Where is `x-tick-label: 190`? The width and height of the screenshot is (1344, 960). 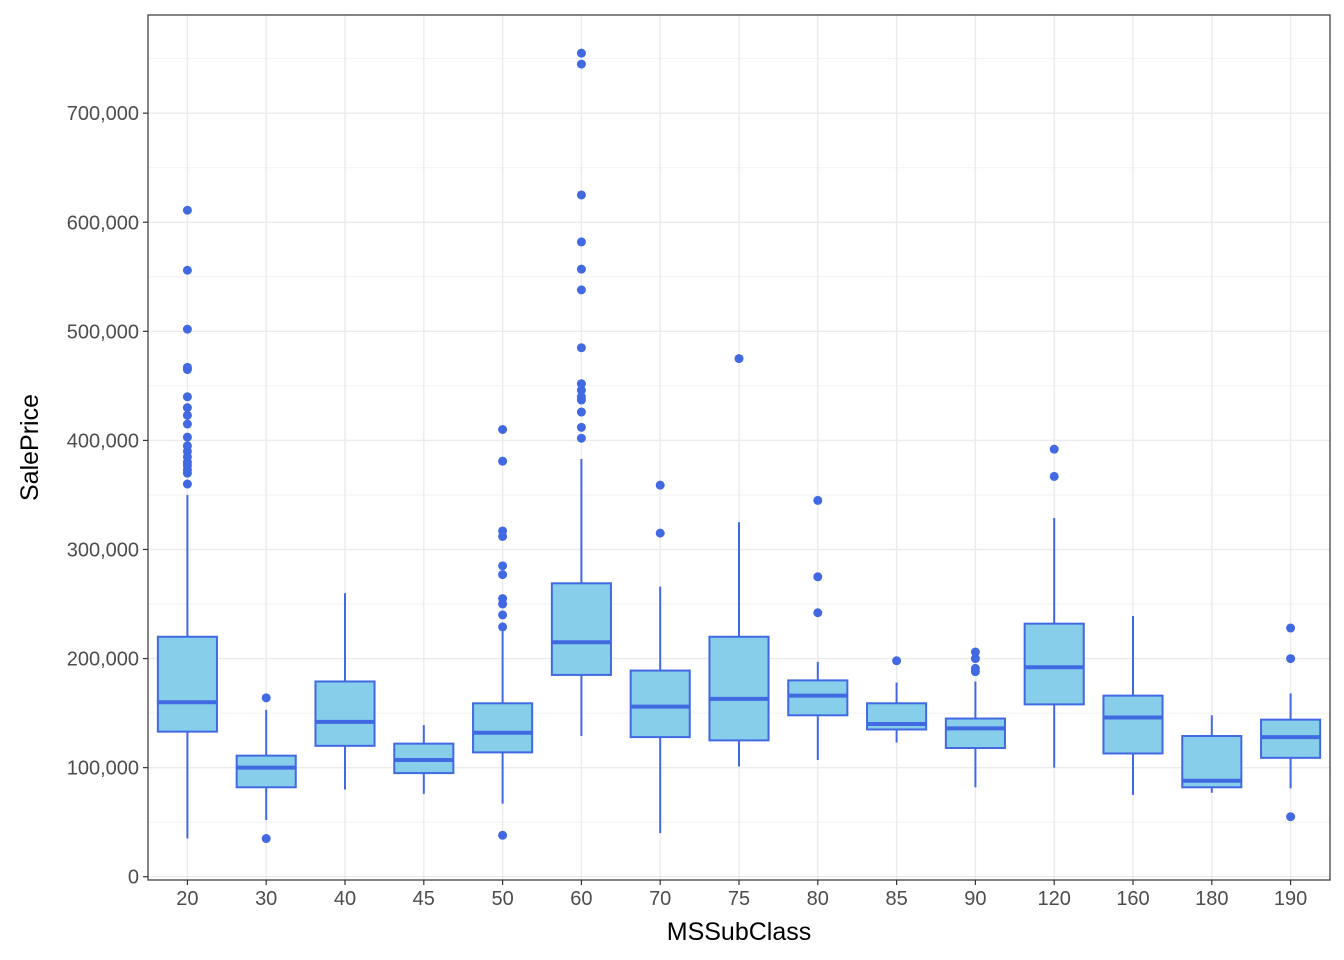
x-tick-label: 190 is located at coordinates (1290, 899).